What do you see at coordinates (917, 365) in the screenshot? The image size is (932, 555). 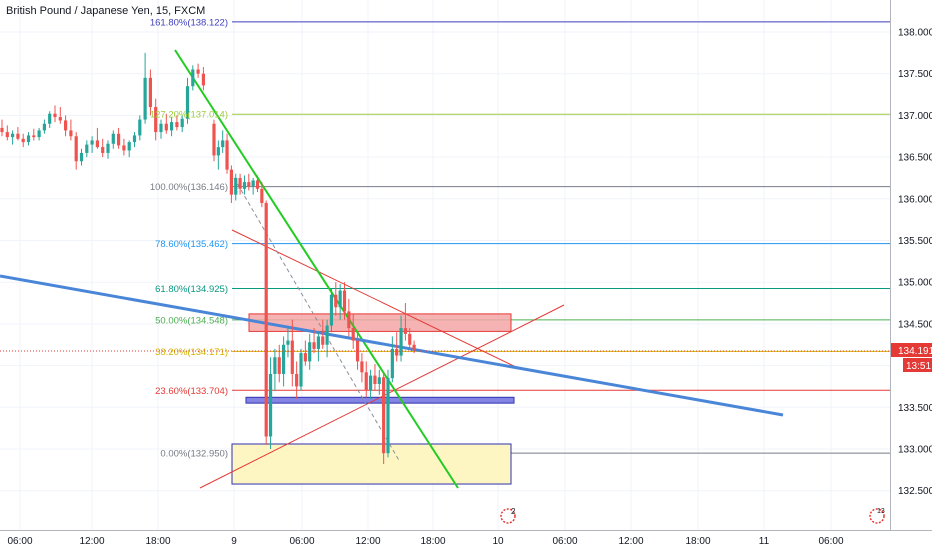 I see `countdown-badge: 13:51` at bounding box center [917, 365].